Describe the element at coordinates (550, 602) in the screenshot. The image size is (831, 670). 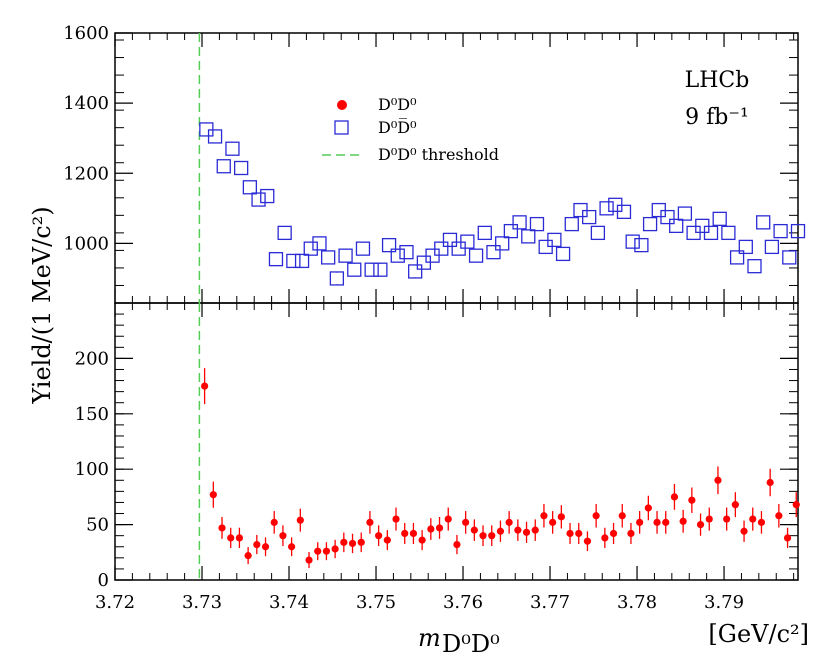
I see `x-tick-label: 3.77` at that location.